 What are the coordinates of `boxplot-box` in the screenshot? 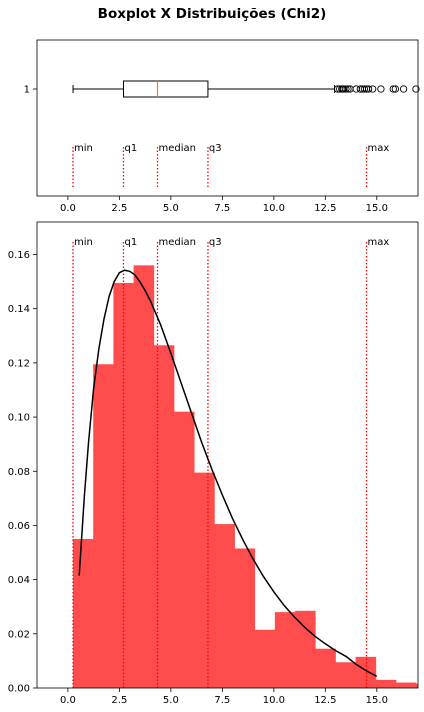 It's located at (165, 89).